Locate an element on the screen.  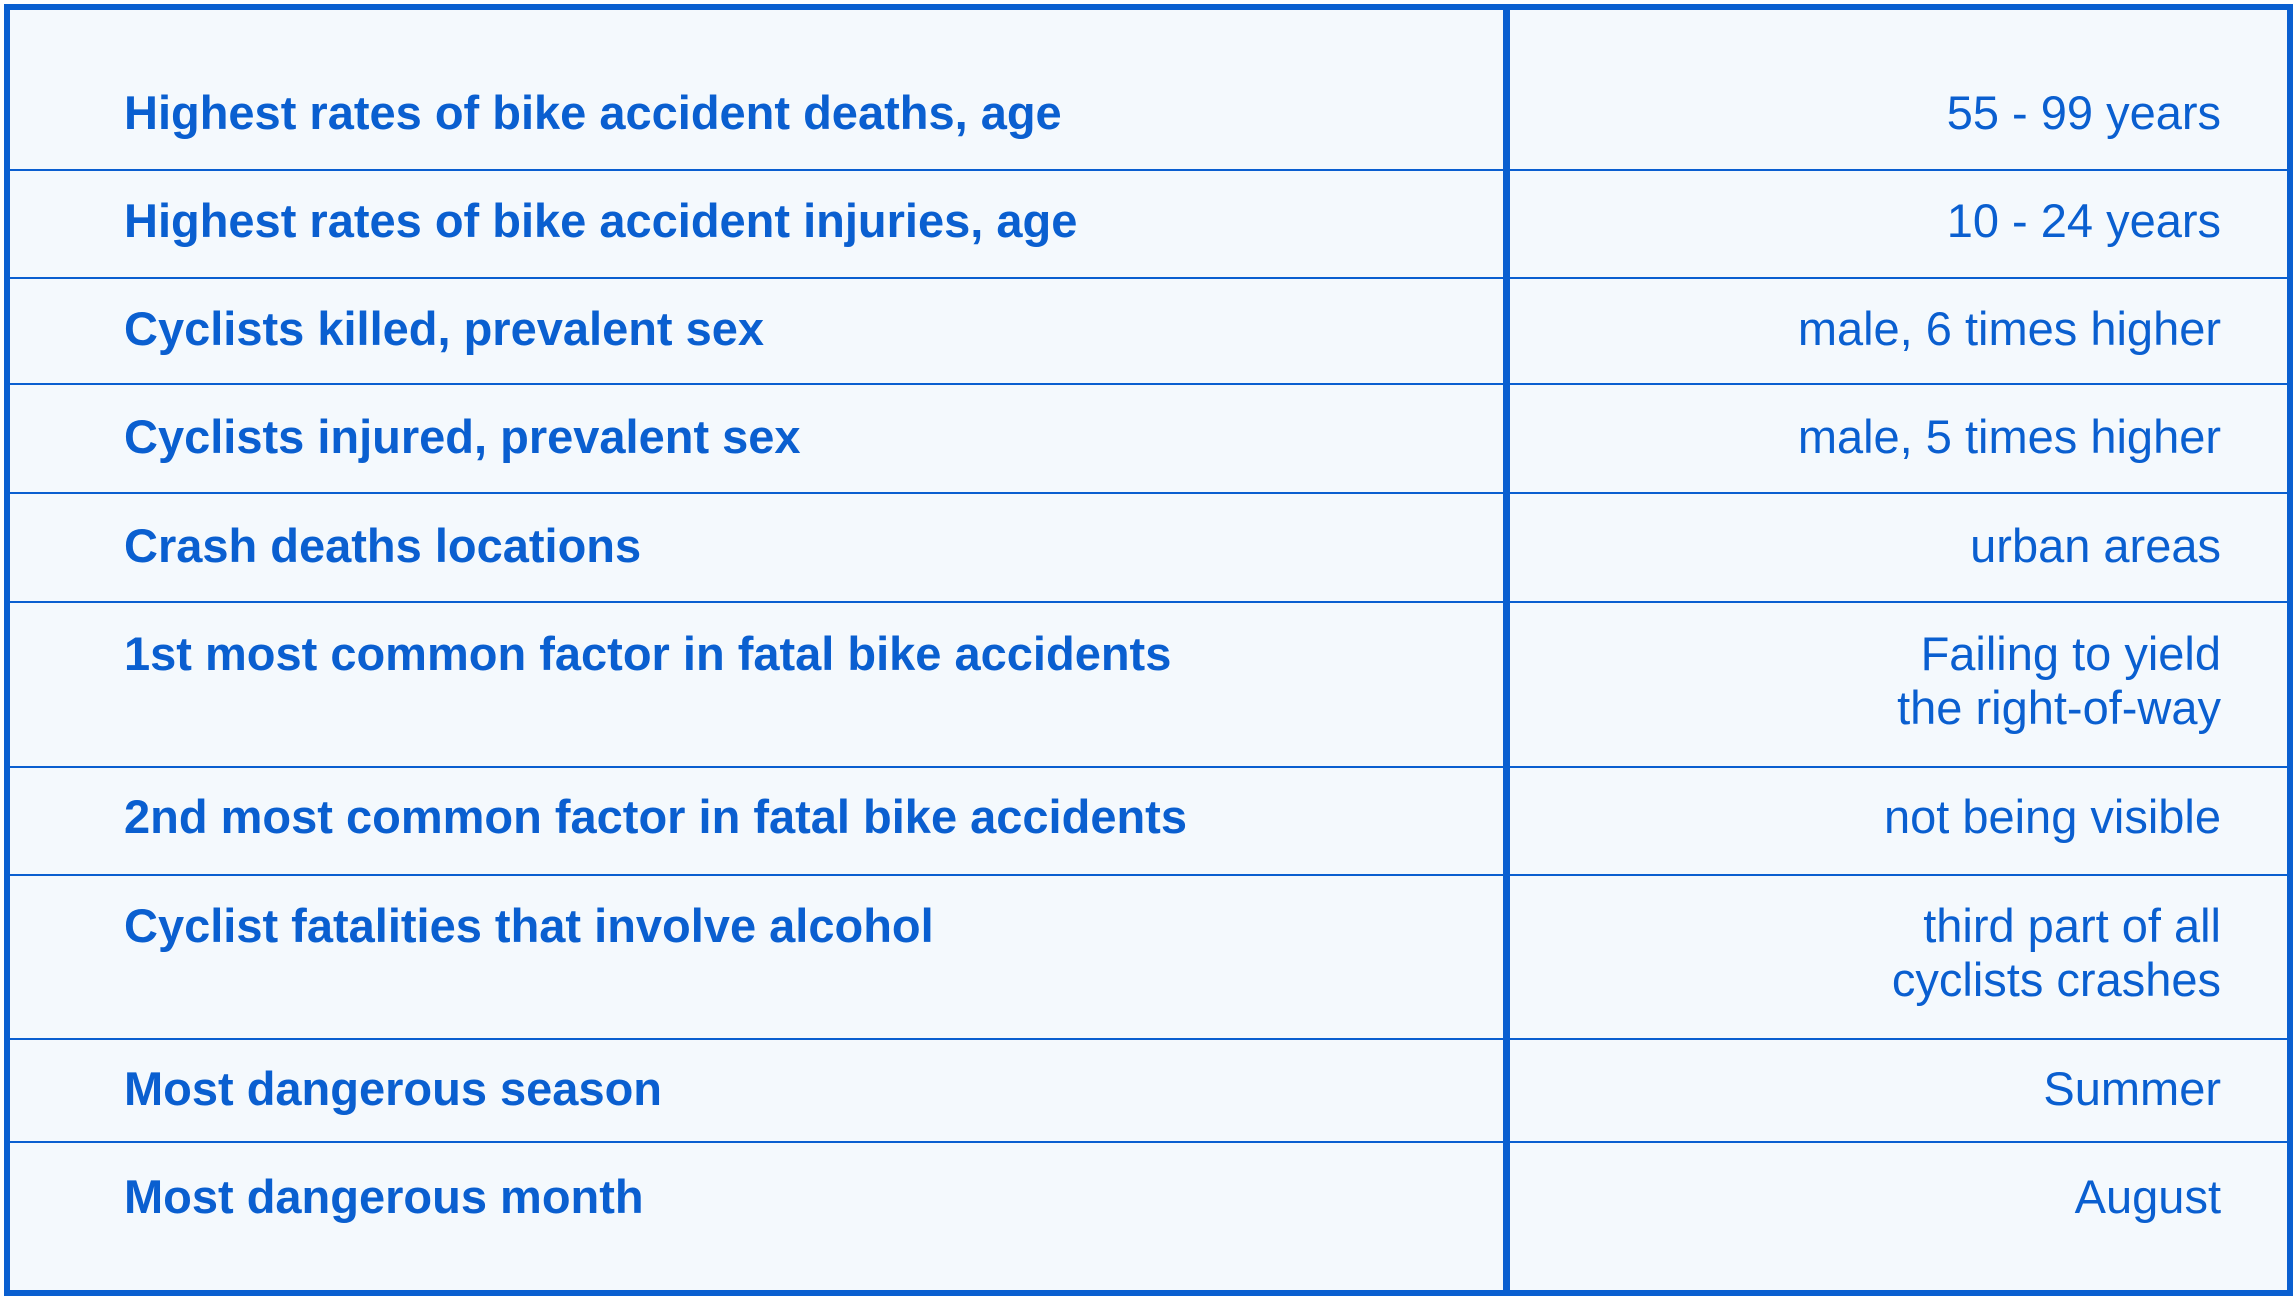
row-value: urban areas is located at coordinates (2095, 545).